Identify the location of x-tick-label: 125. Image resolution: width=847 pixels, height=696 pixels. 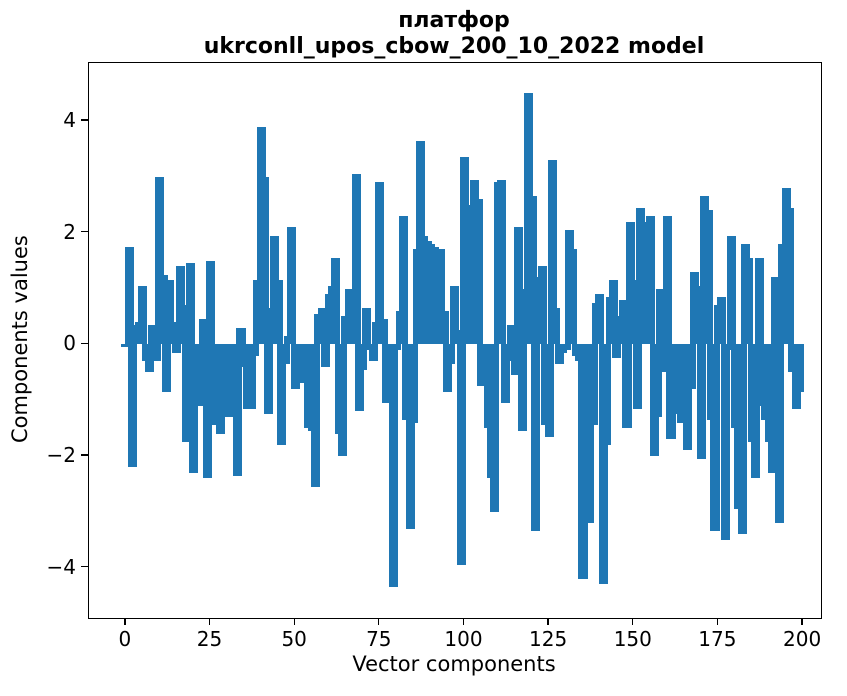
(548, 639).